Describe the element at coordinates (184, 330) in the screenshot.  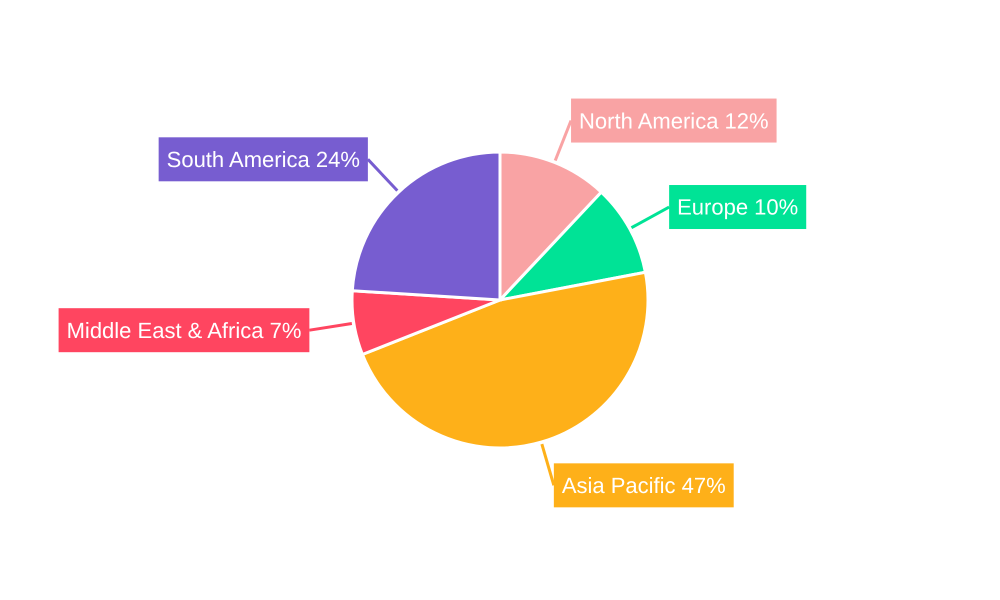
I see `slice-label: Middle East & Africa 7%` at that location.